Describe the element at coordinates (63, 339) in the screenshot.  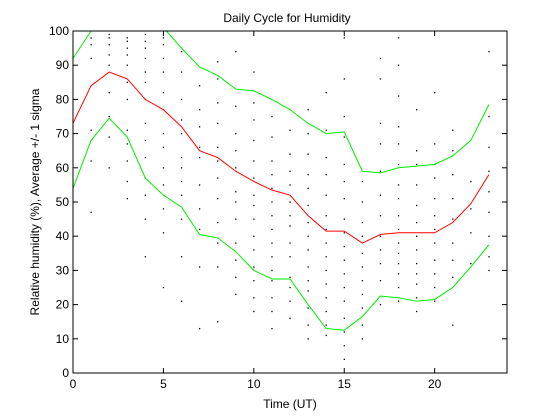
I see `y-tick-label: 10` at that location.